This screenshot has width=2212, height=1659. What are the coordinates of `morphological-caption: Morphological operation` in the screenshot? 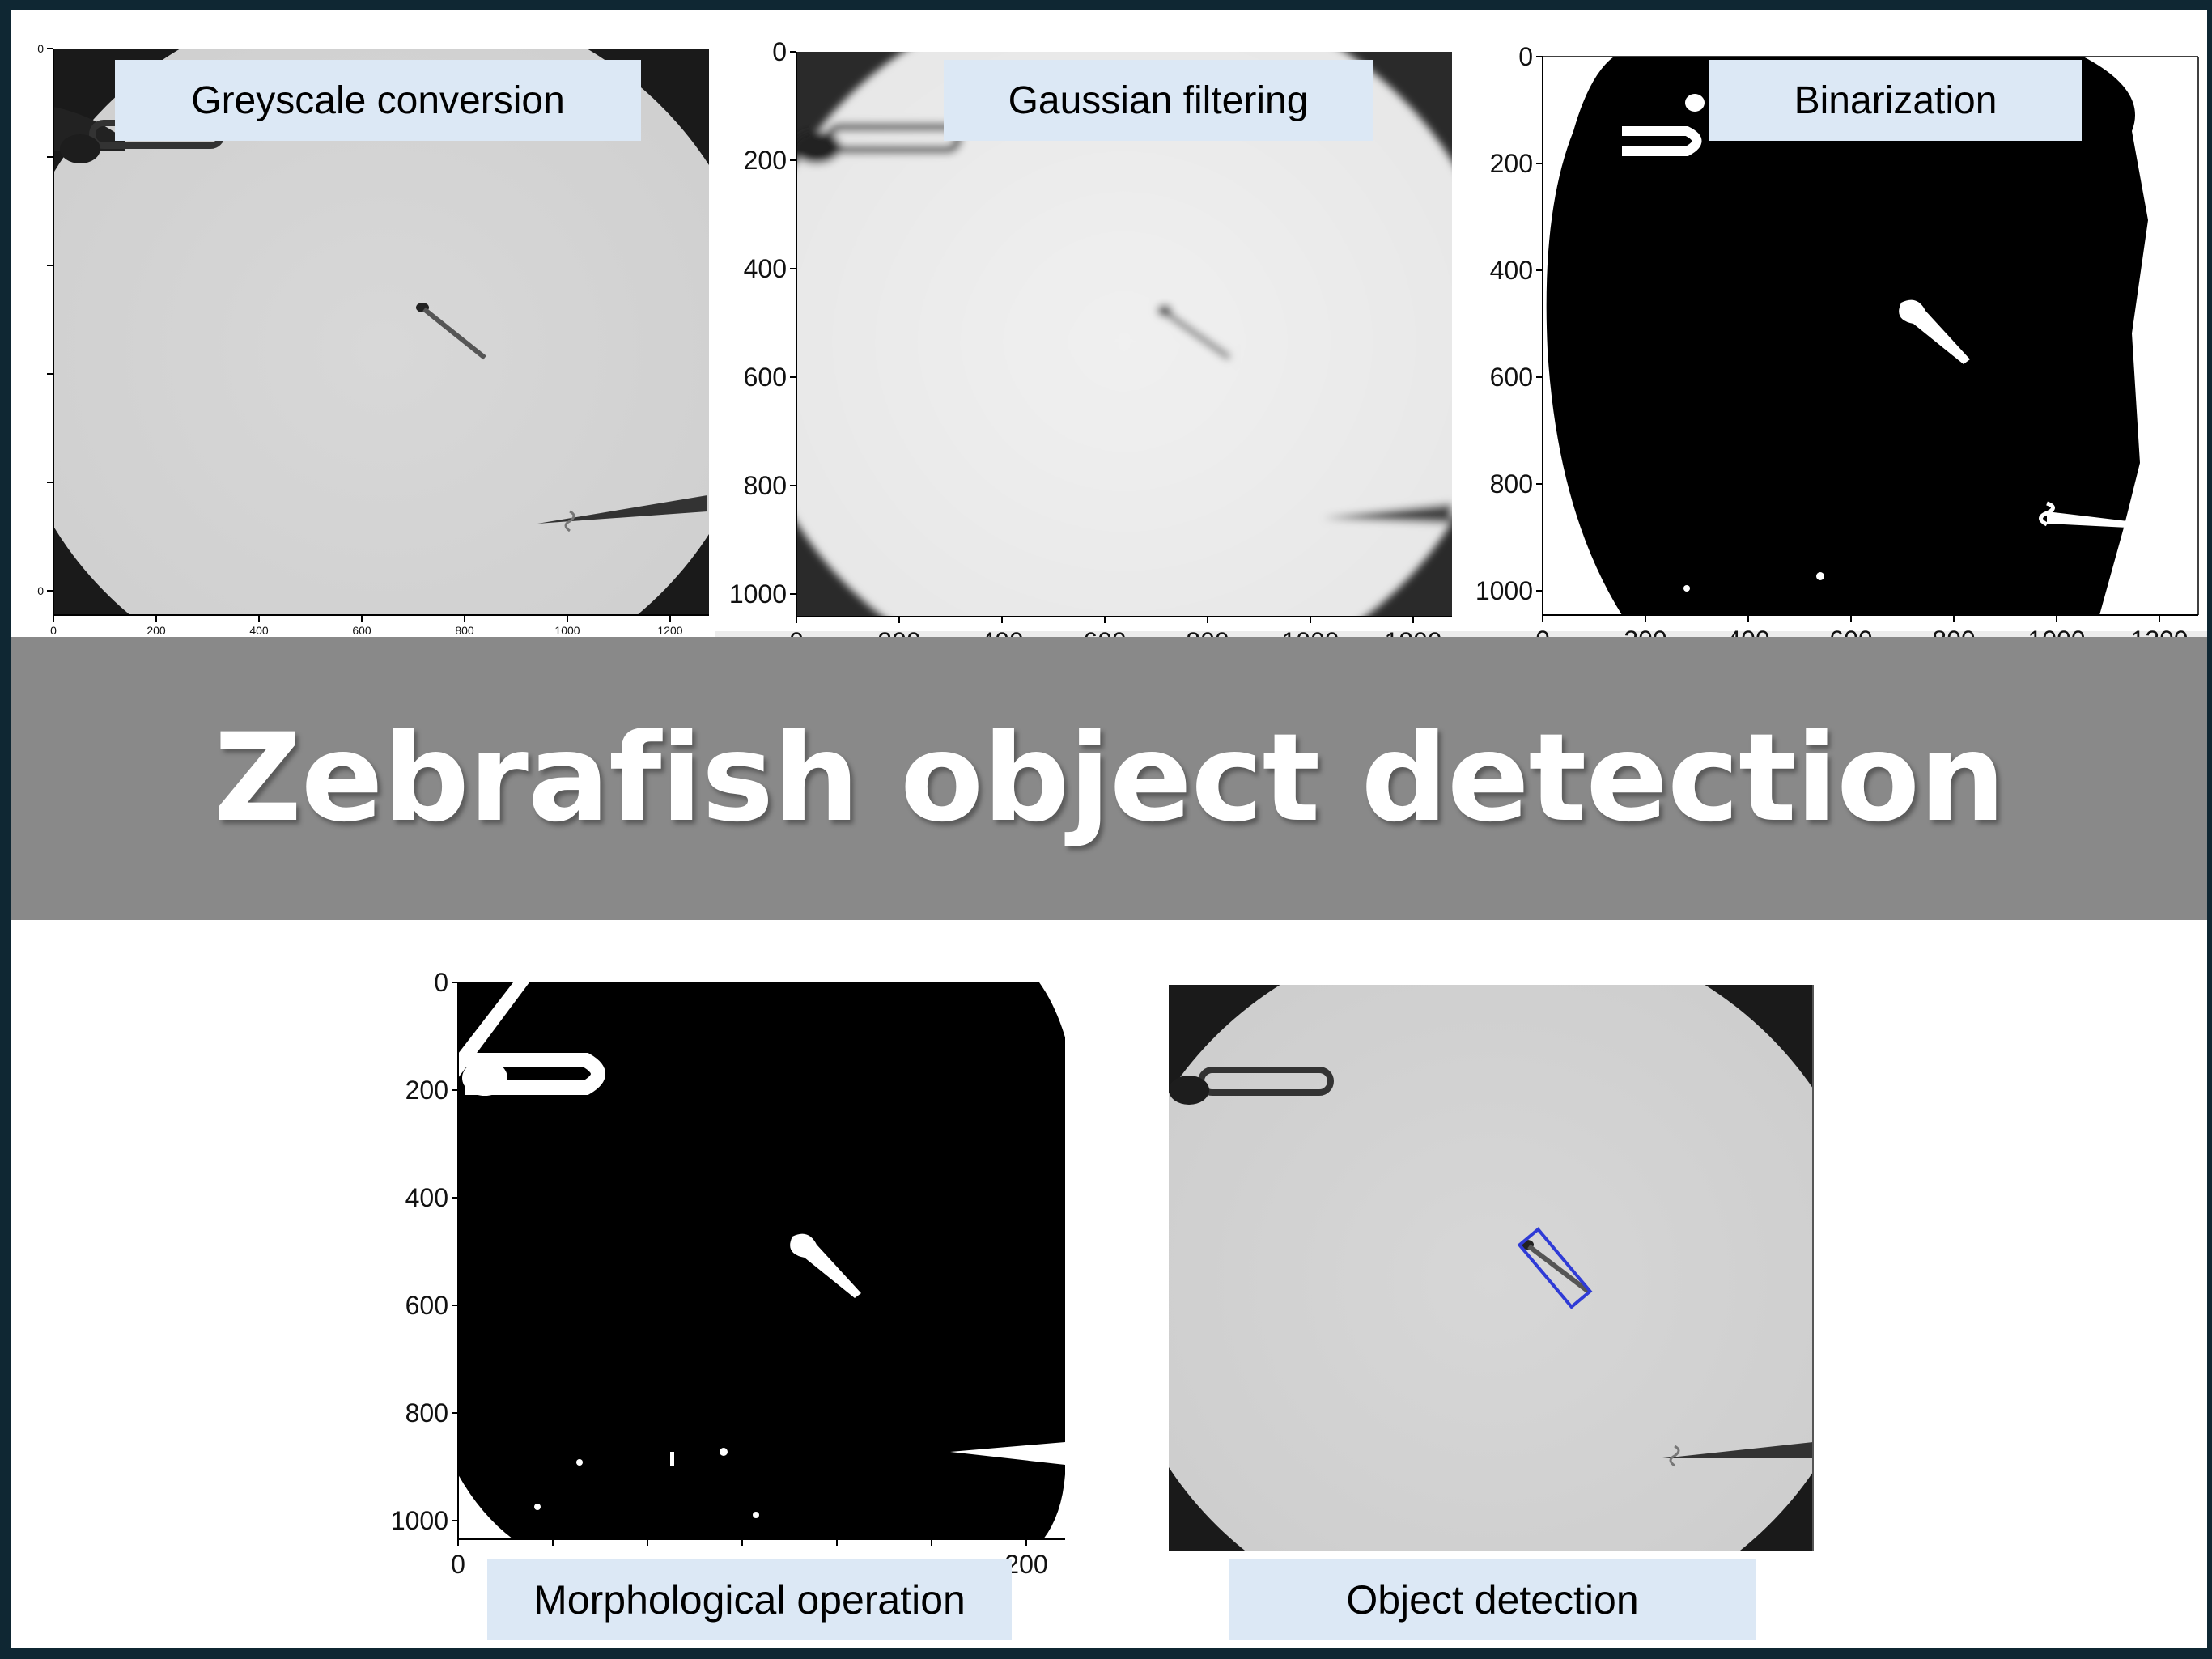 It's located at (749, 1599).